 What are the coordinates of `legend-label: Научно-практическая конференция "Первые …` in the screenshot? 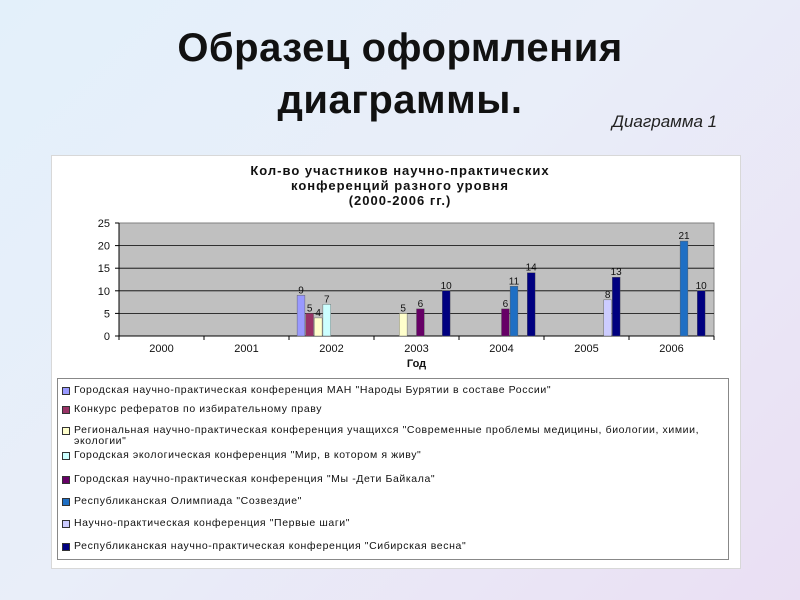 It's located at (212, 523).